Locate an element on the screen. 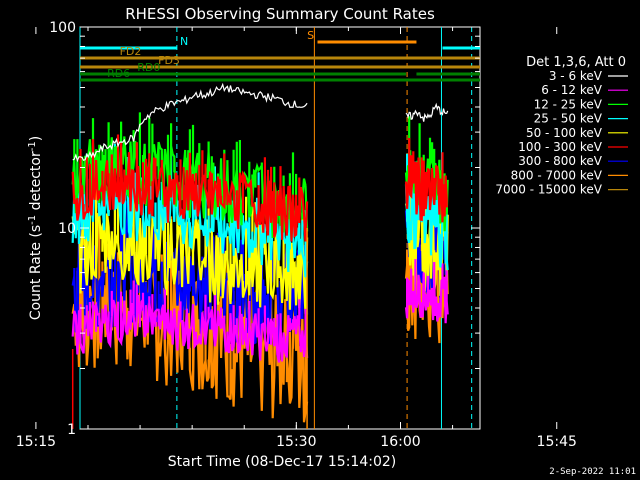 Image resolution: width=640 pixels, height=480 pixels. flag-label-RD0: RD0 is located at coordinates (148, 67).